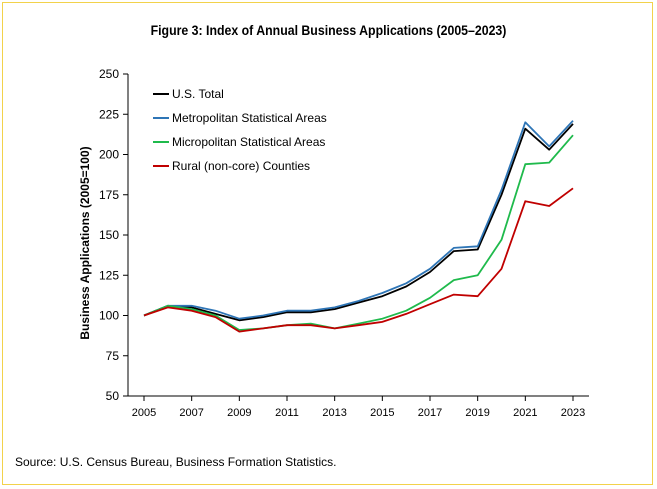 Image resolution: width=657 pixels, height=489 pixels. I want to click on y-axis-label: Business Applications (2005=100), so click(85, 242).